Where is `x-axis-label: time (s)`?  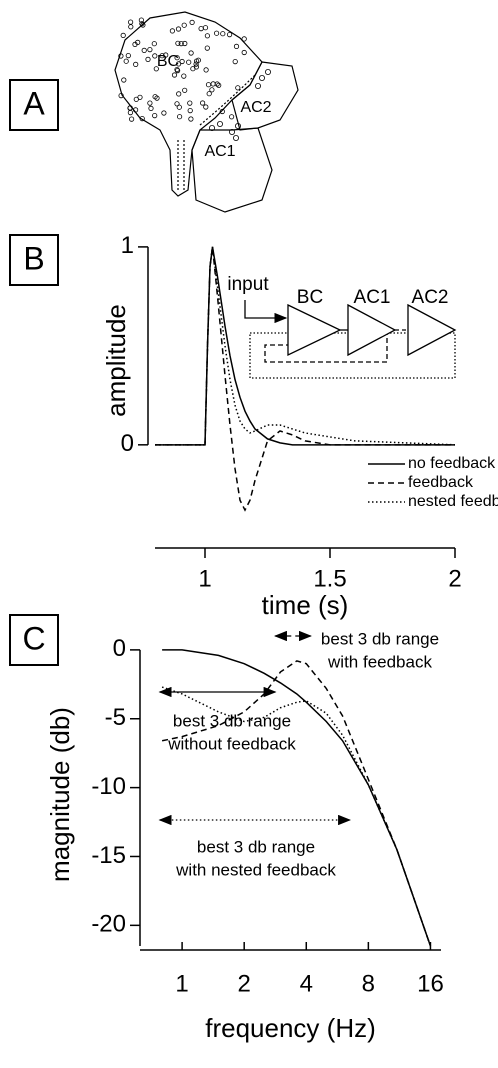 x-axis-label: time (s) is located at coordinates (305, 605).